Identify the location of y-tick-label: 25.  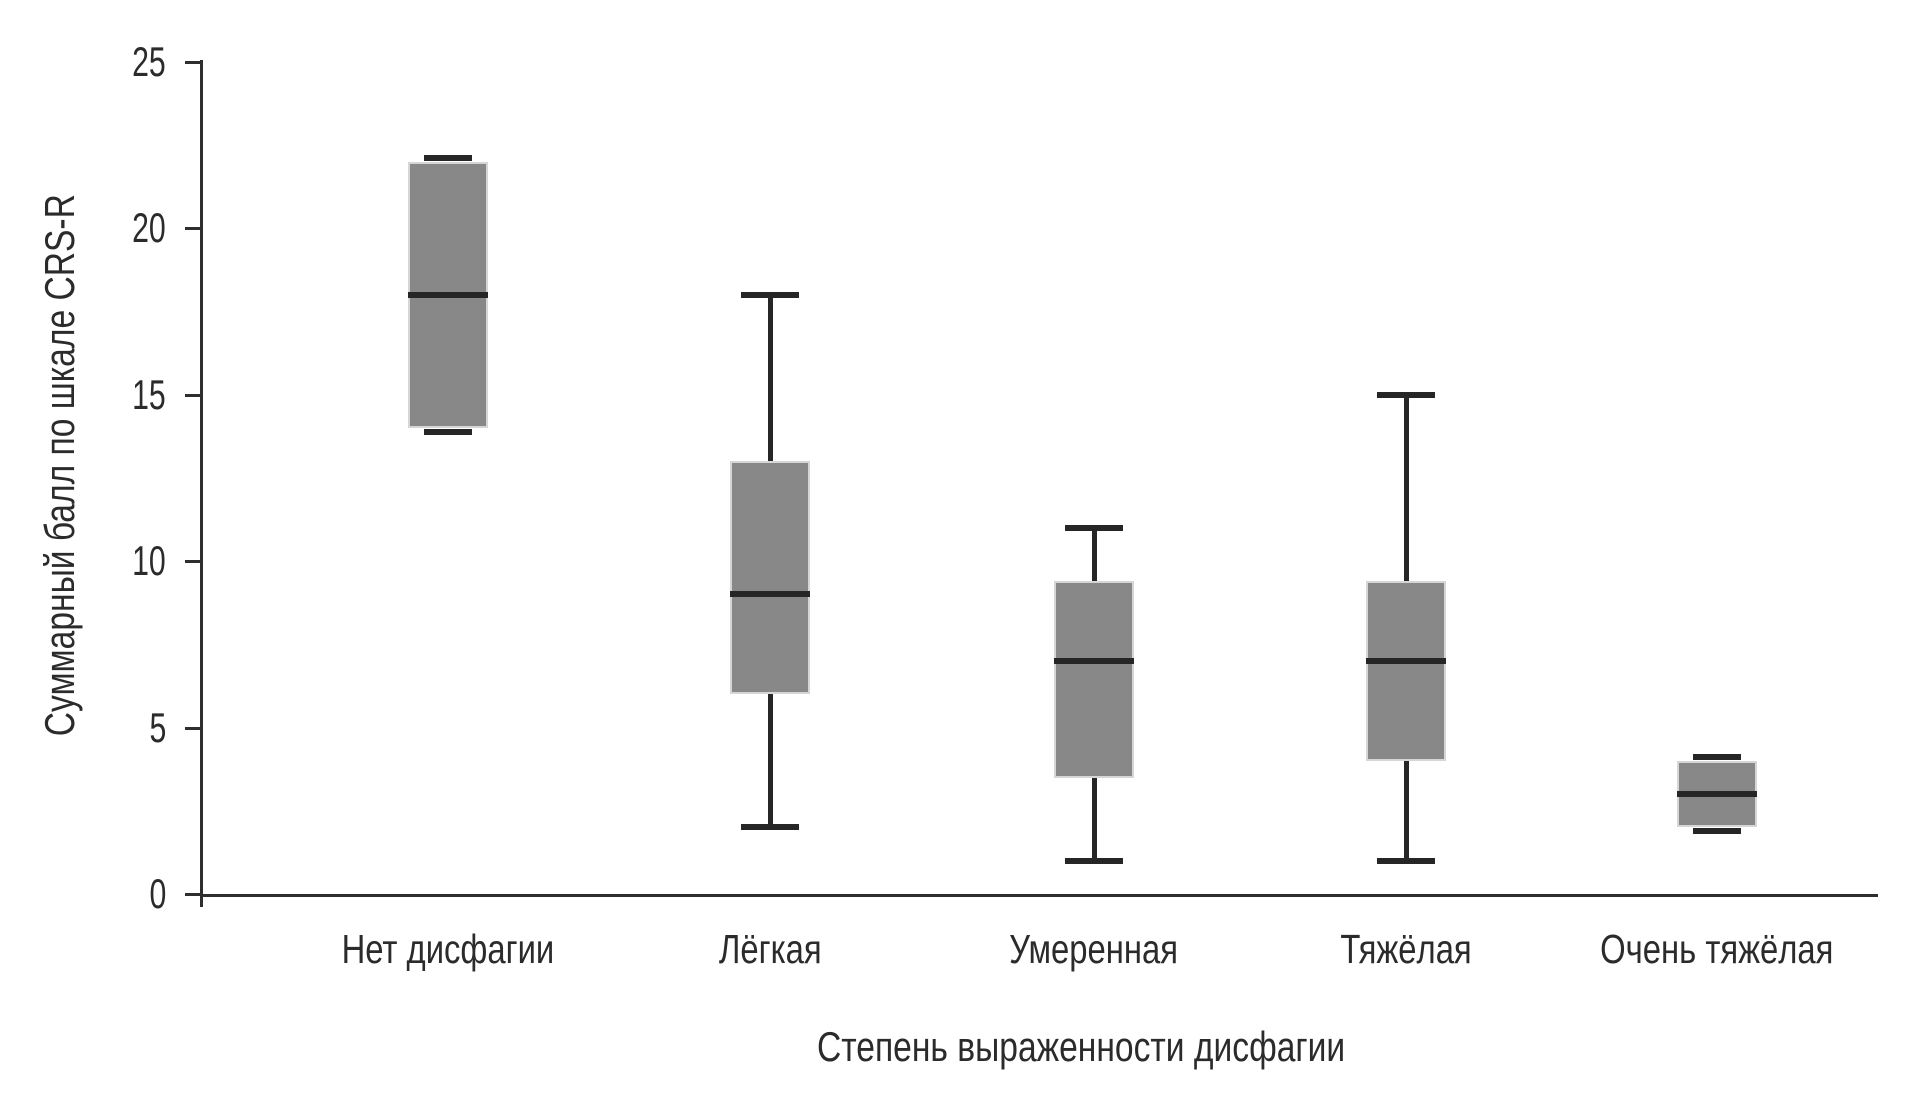
(121, 62).